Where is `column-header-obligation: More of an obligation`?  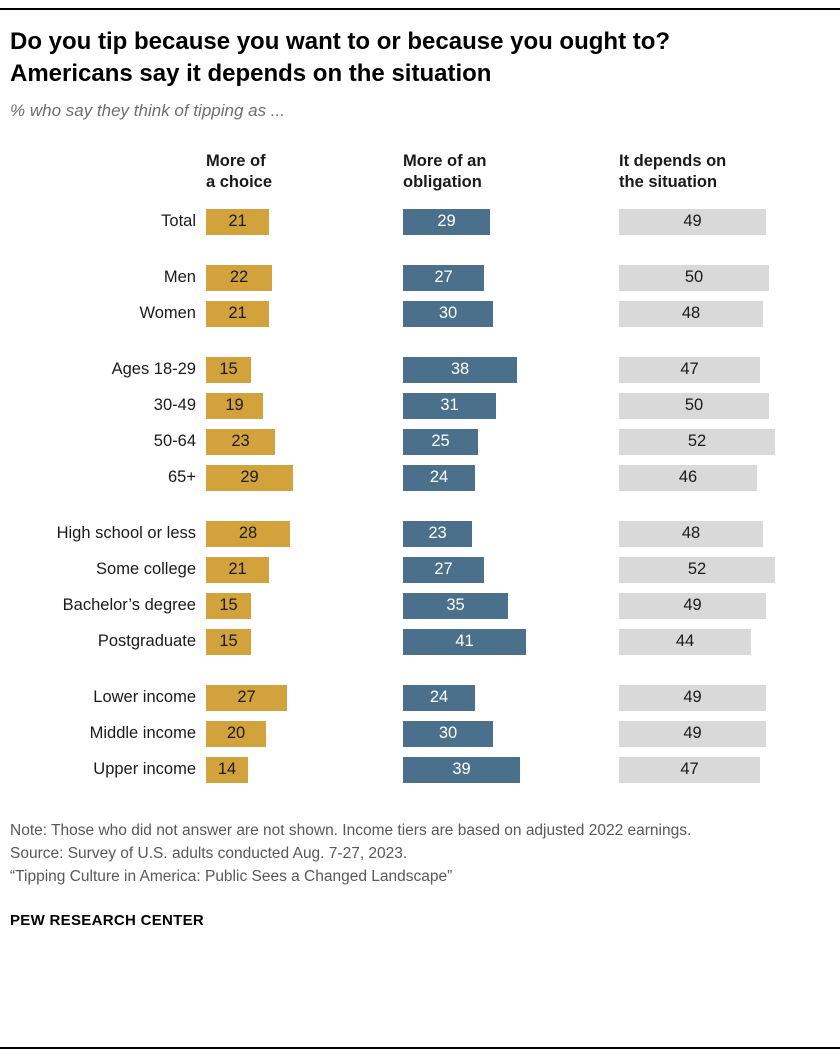 column-header-obligation: More of an obligation is located at coordinates (445, 171).